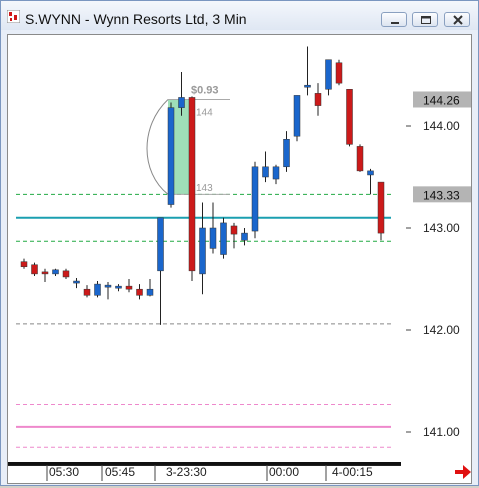  Describe the element at coordinates (441, 330) in the screenshot. I see `price-label: 142.00` at that location.